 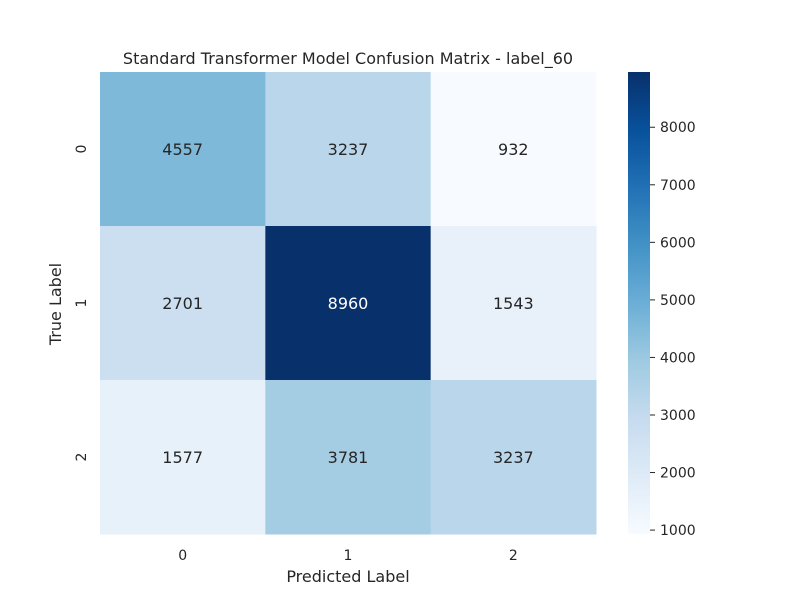 I want to click on heatmap-cell-r0-c2, so click(x=513, y=149).